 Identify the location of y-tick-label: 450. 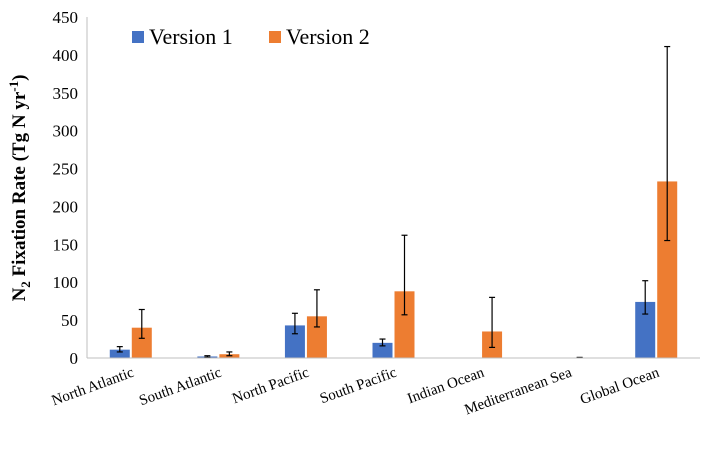
(66, 17).